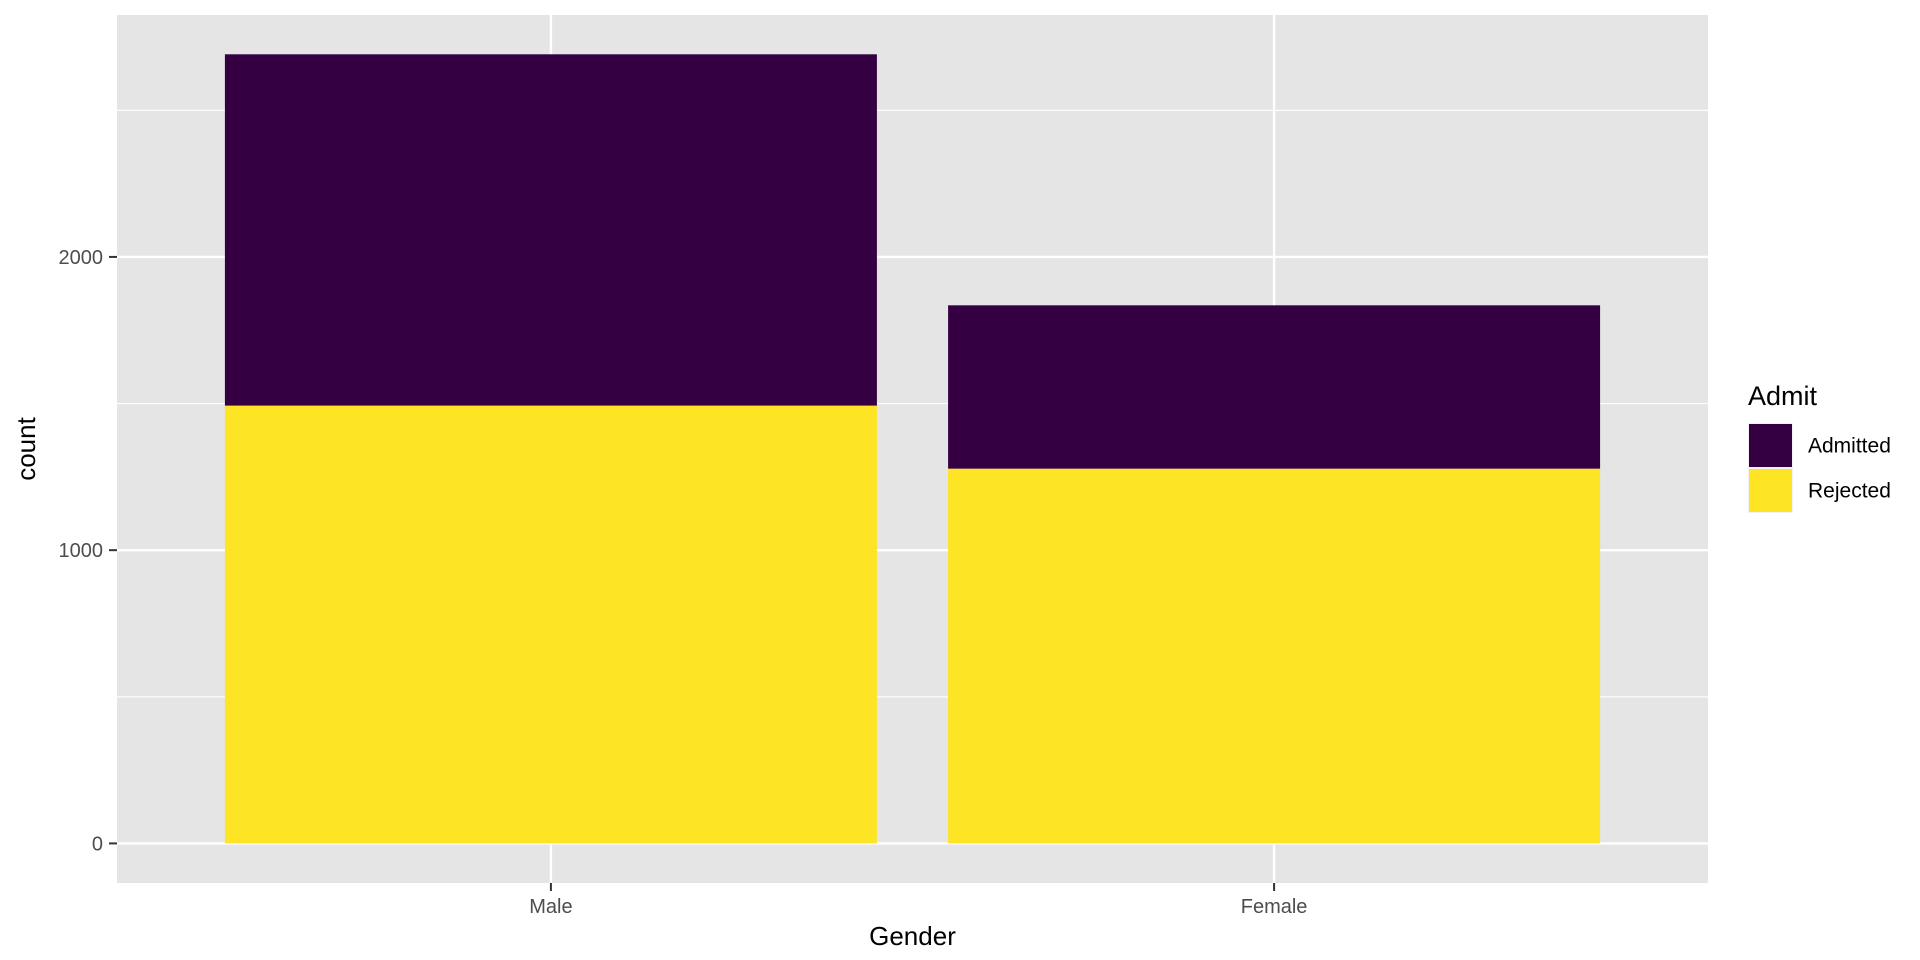 The width and height of the screenshot is (1920, 960). Describe the element at coordinates (550, 907) in the screenshot. I see `x-tick-label: Male` at that location.